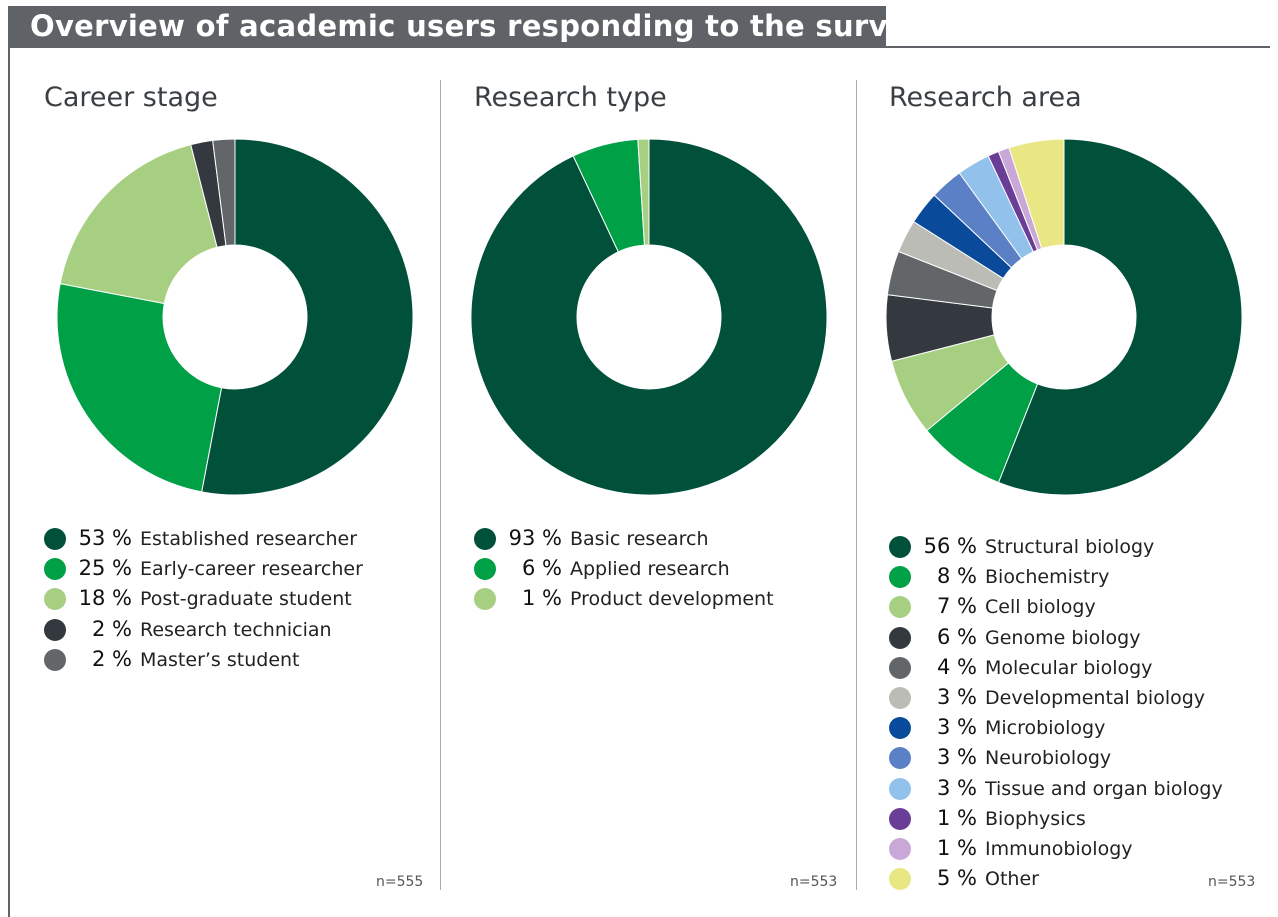 Image resolution: width=1278 pixels, height=917 pixels. Describe the element at coordinates (307, 317) in the screenshot. I see `slice-established-researcher` at that location.